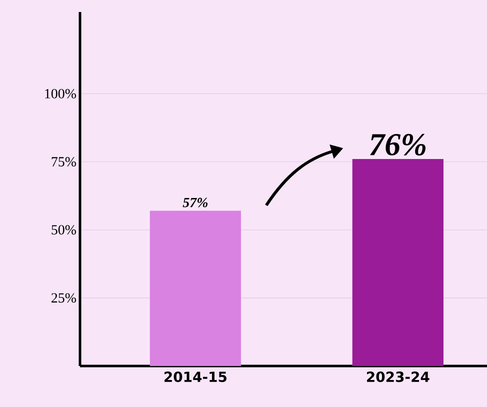 The height and width of the screenshot is (407, 487). I want to click on data-label: 57%, so click(195, 203).